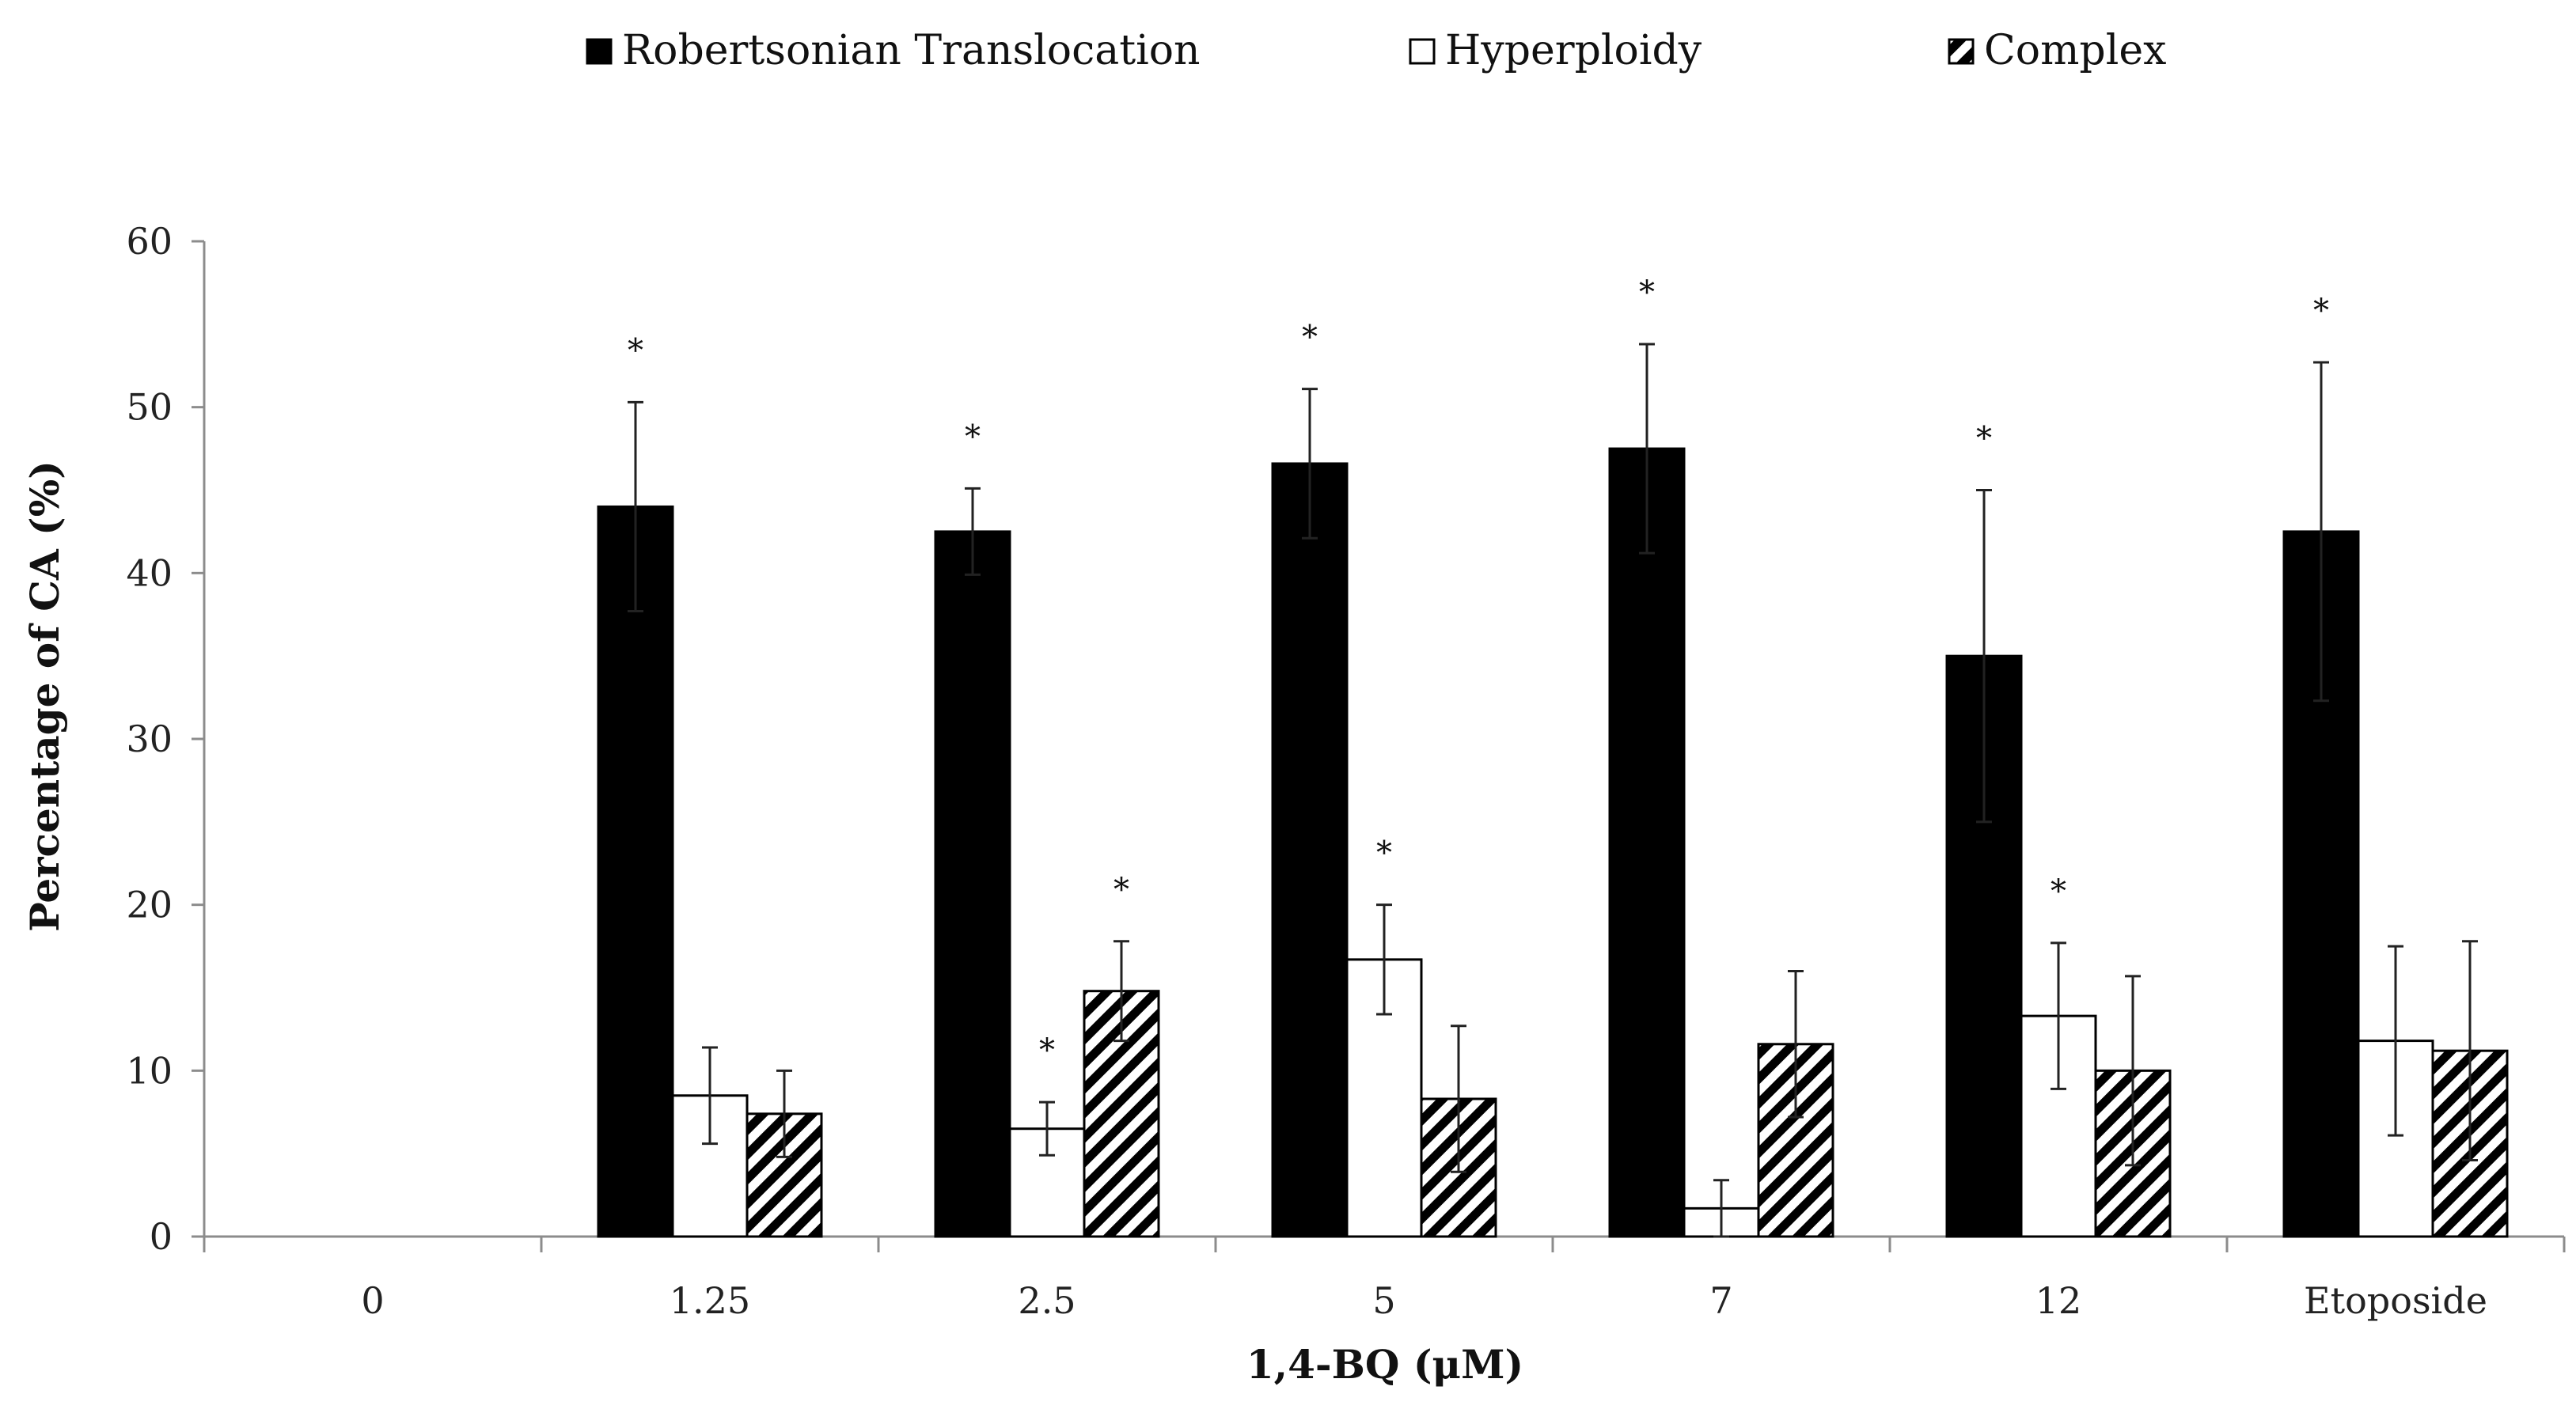  Describe the element at coordinates (2075, 50) in the screenshot. I see `legend-label: Complex` at that location.